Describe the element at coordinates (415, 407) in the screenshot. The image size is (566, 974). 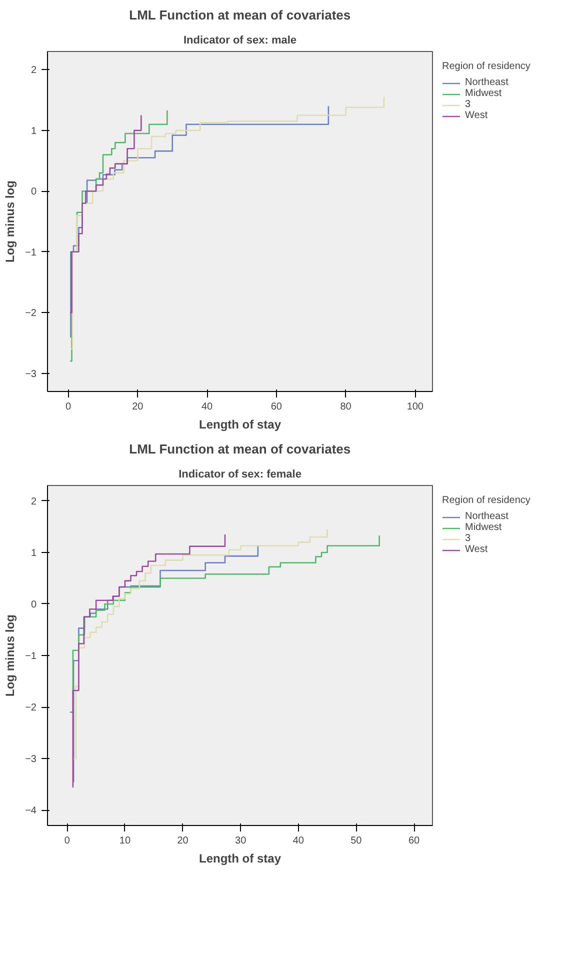
I see `x-tick-label: 100` at that location.